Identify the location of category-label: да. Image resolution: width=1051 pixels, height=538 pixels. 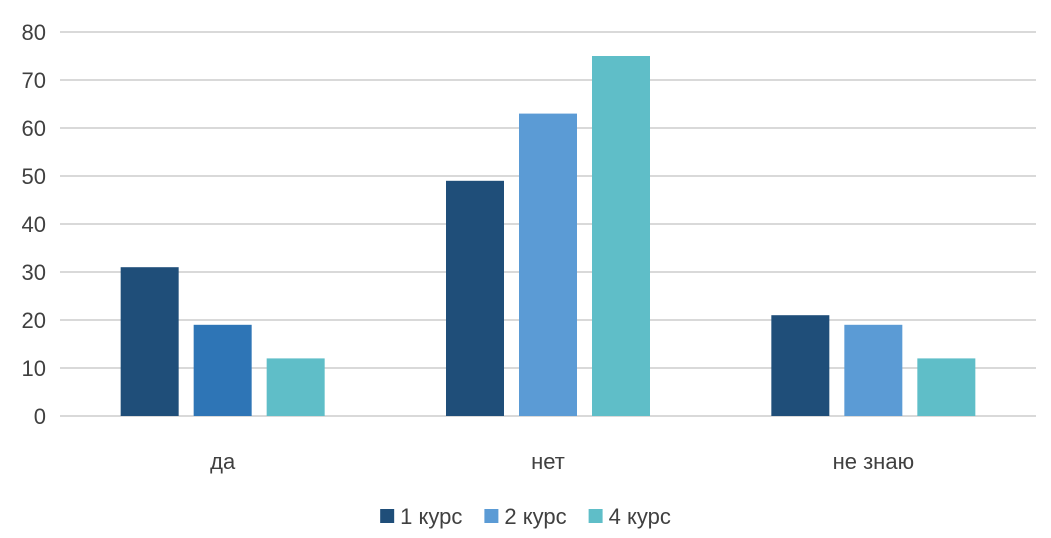
(223, 461).